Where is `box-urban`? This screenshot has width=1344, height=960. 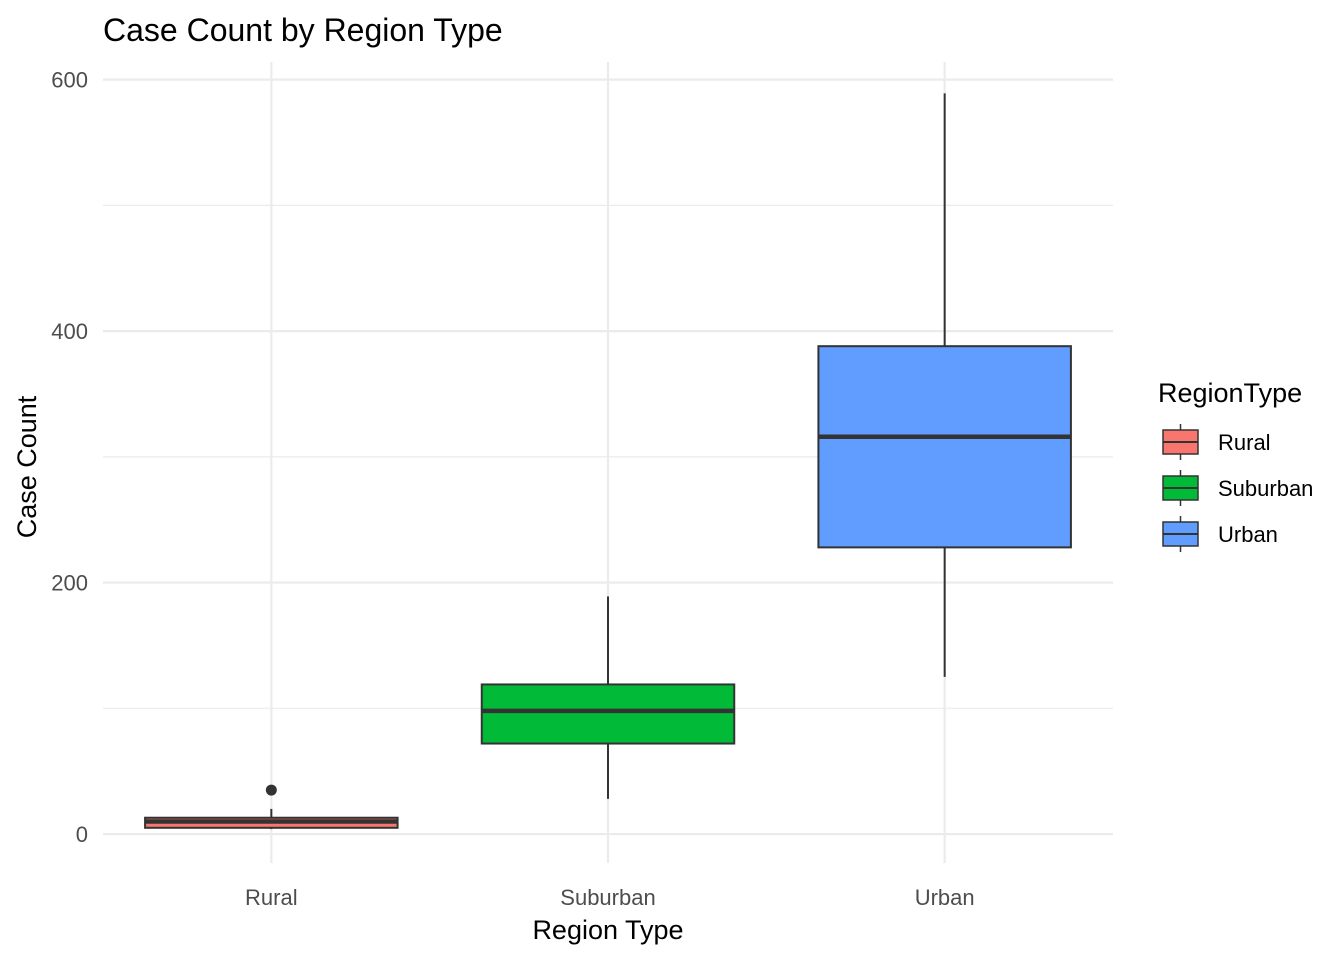 box-urban is located at coordinates (944, 385).